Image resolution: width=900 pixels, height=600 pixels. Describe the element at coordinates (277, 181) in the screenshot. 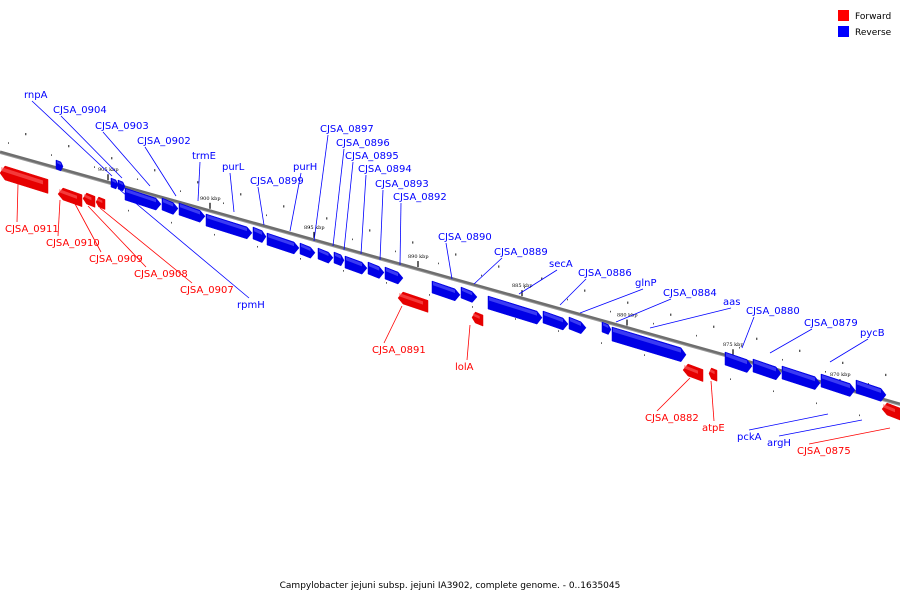

I see `gene-label-cjsa-0899: CJSA_0899` at that location.